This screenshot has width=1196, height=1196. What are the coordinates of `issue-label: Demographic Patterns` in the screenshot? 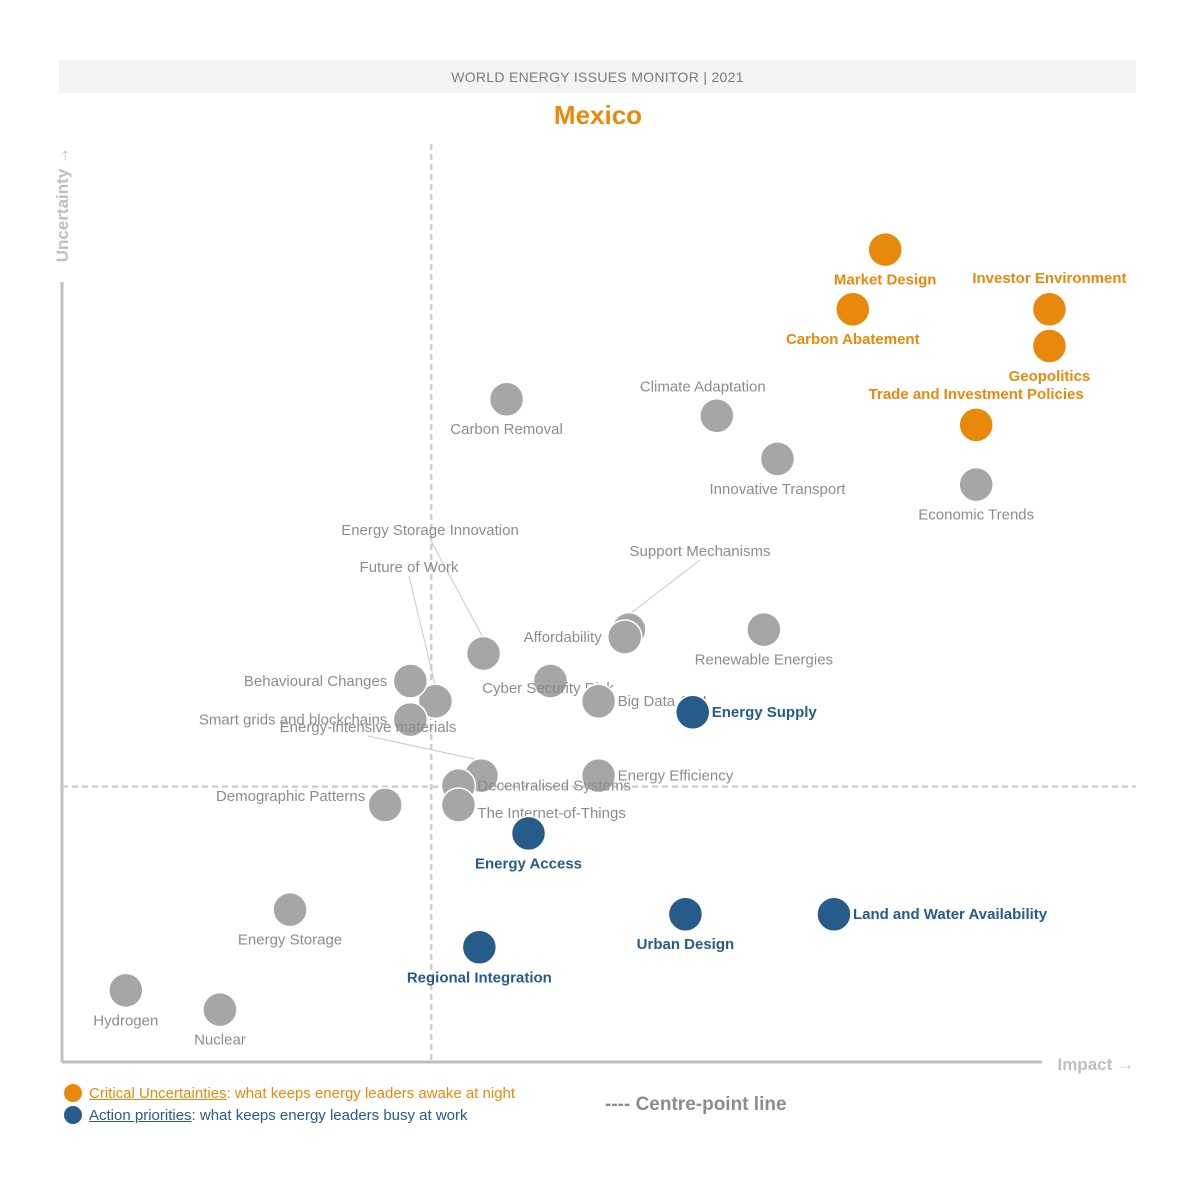 It's located at (290, 796).